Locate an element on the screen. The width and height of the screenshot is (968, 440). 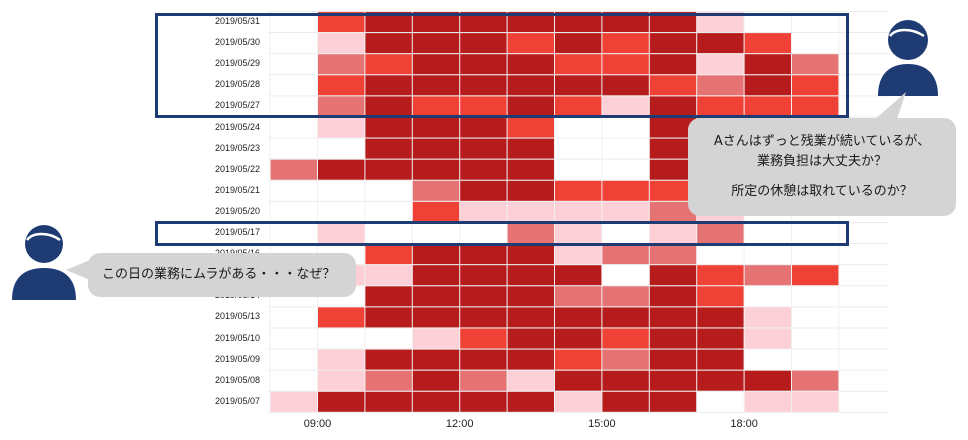
speech-bubble-right-tail is located at coordinates (889, 107).